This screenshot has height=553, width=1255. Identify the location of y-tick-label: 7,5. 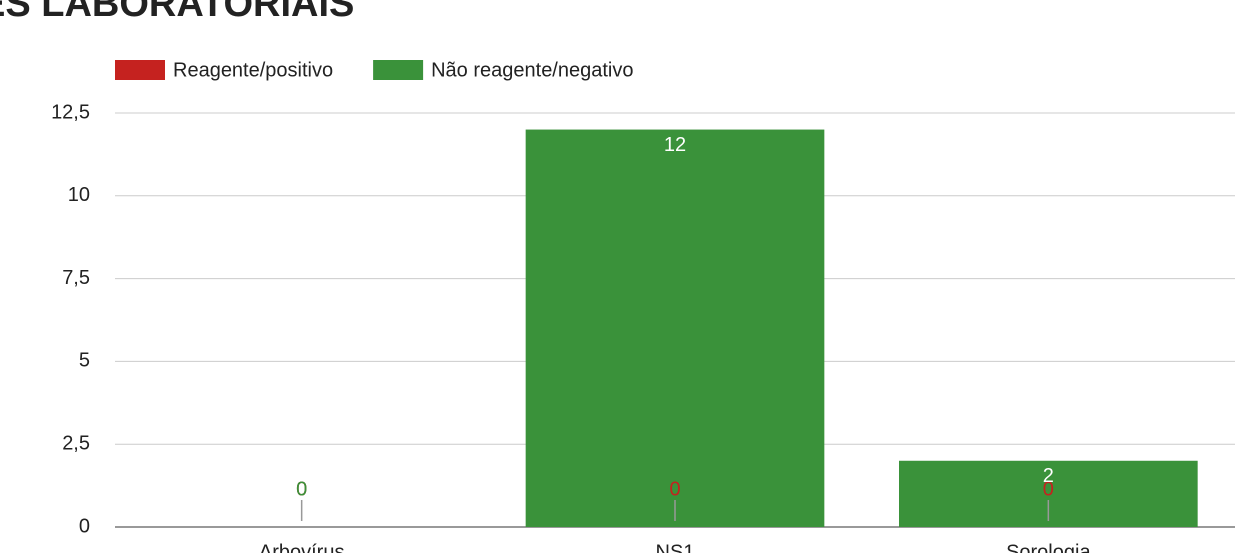
(76, 278).